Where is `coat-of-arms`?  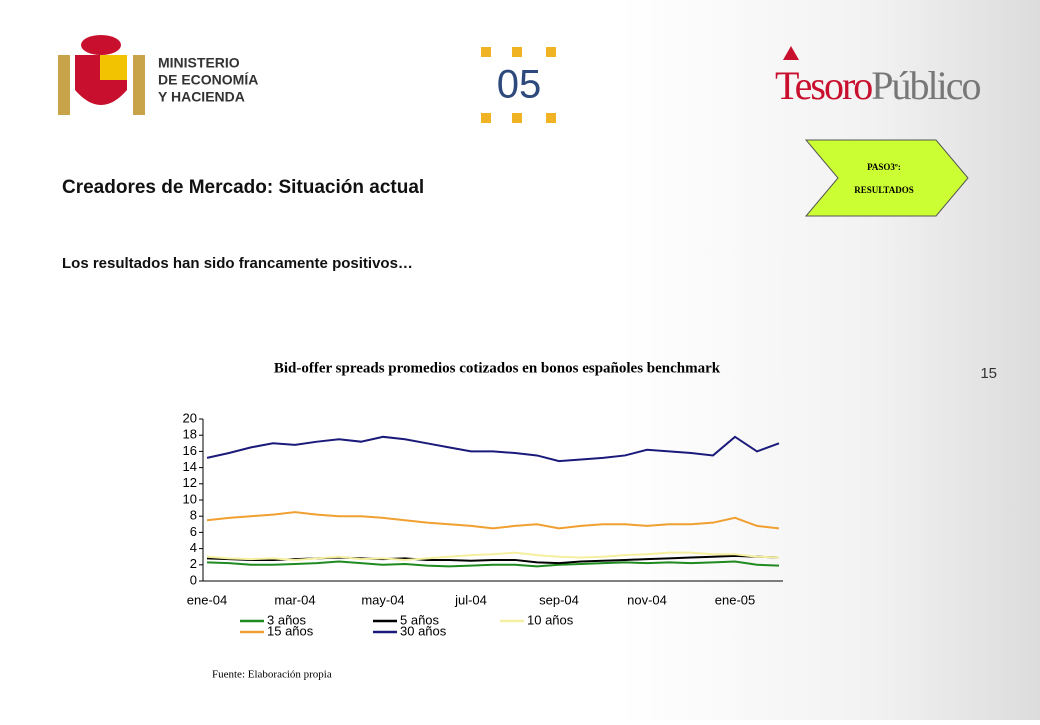 coat-of-arms is located at coordinates (101, 75).